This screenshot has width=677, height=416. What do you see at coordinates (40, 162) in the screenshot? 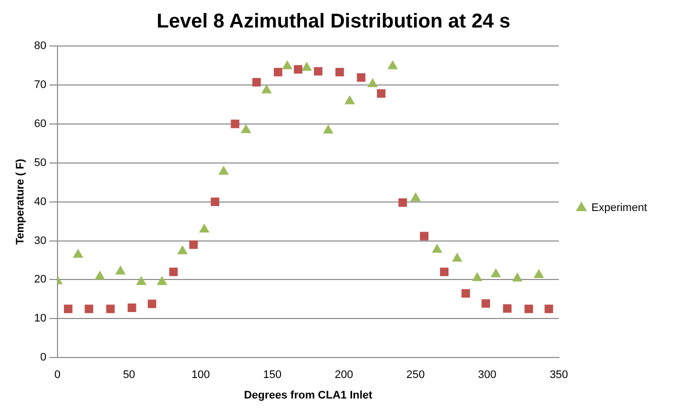
I see `y-tick-label: 50` at bounding box center [40, 162].